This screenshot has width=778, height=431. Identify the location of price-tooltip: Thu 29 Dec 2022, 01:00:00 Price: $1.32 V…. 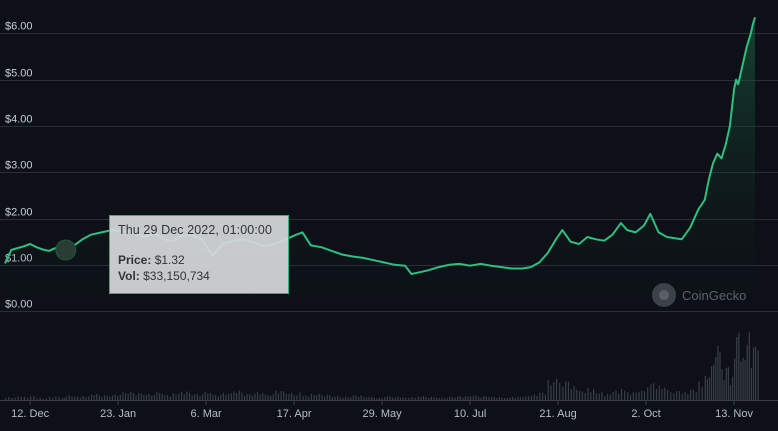
(199, 254).